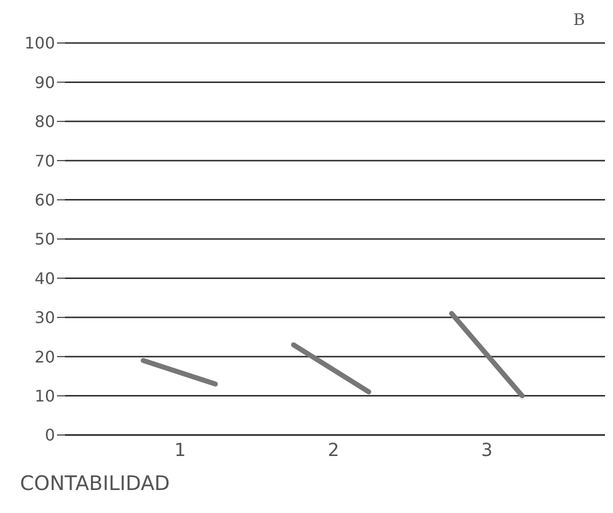 Image resolution: width=613 pixels, height=513 pixels. What do you see at coordinates (44, 318) in the screenshot?
I see `y-tick-label: 30` at bounding box center [44, 318].